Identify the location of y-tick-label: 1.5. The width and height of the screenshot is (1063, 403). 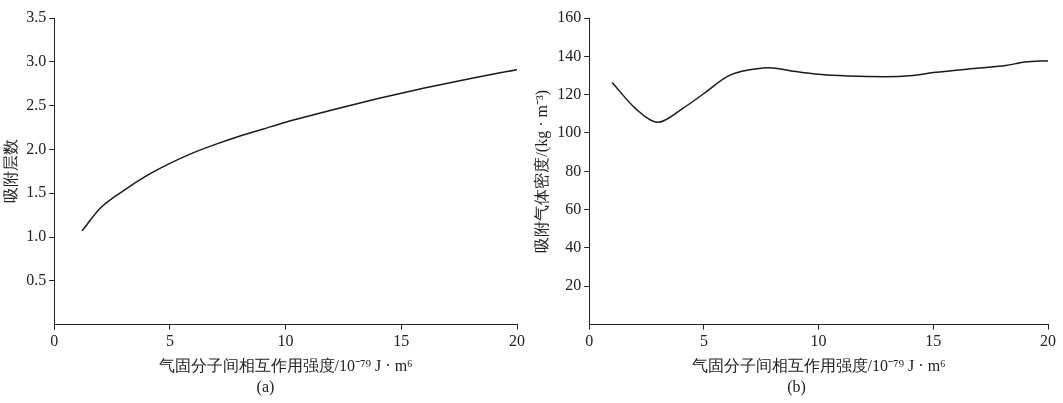
(36, 192).